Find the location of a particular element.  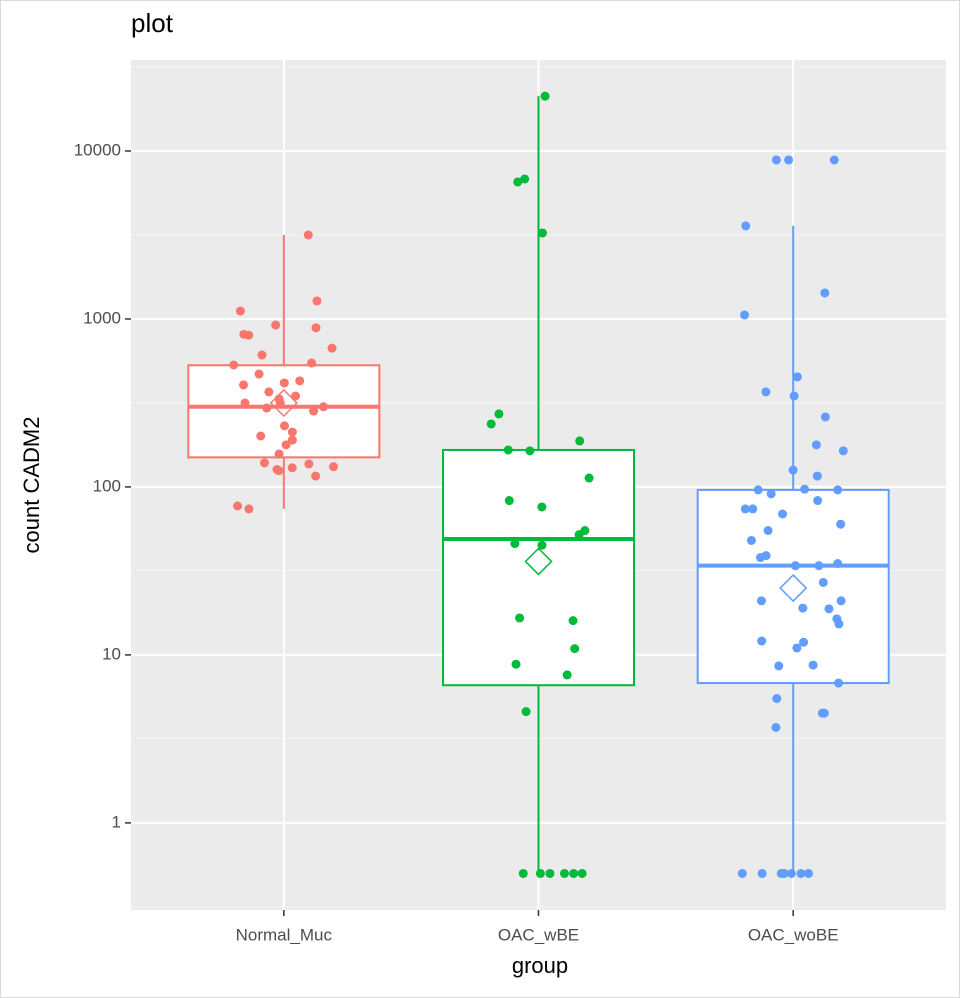

y-tick-label: 10 is located at coordinates (111, 653).